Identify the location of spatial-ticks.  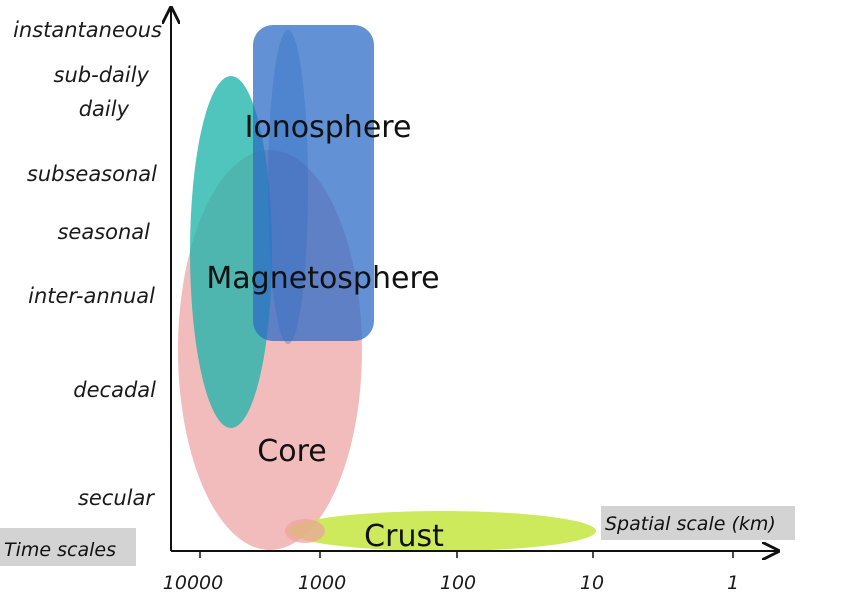
(466, 554).